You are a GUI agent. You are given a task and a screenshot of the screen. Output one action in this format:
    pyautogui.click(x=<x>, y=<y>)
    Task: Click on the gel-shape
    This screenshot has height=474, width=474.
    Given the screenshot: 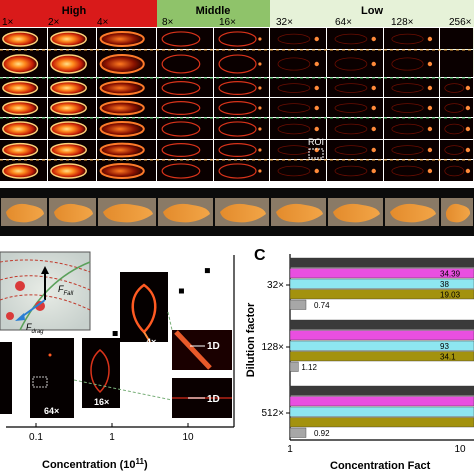 What is the action you would take?
    pyautogui.click(x=413, y=213)
    